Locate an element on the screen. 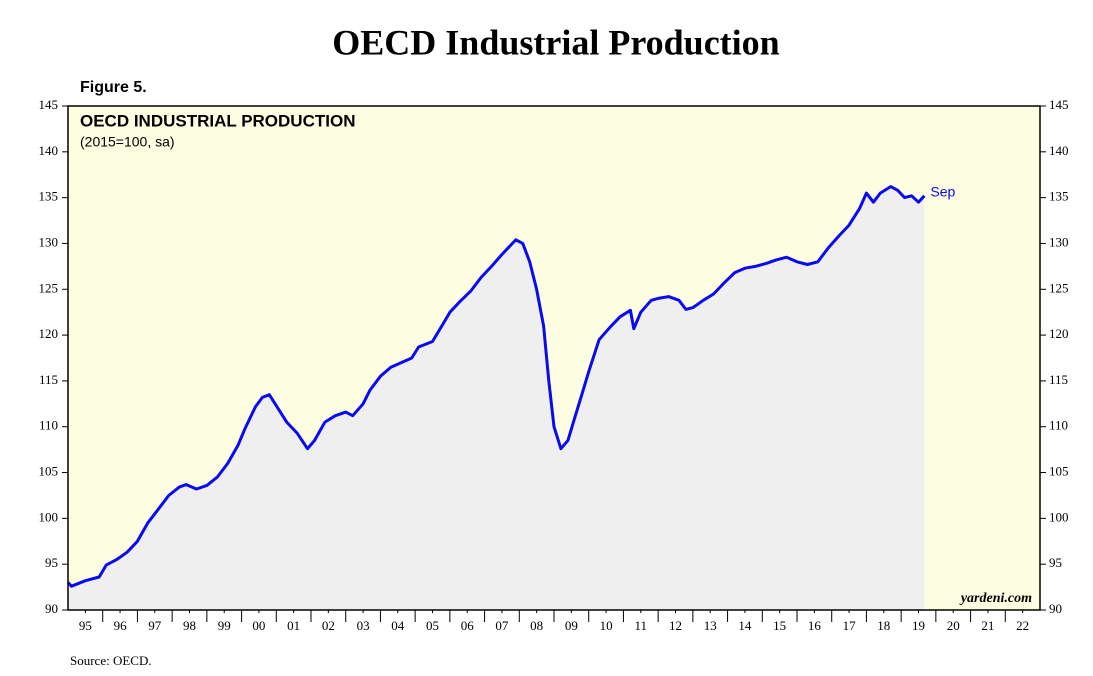 The image size is (1093, 676). unit-note: (2015=100, sa) is located at coordinates (127, 142).